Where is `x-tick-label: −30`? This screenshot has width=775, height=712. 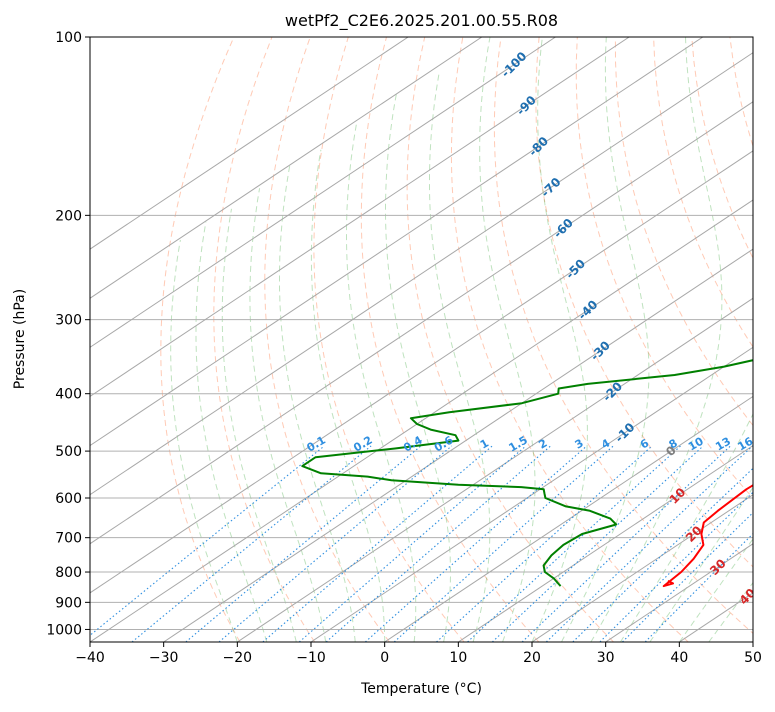 x-tick-label: −30 is located at coordinates (164, 658).